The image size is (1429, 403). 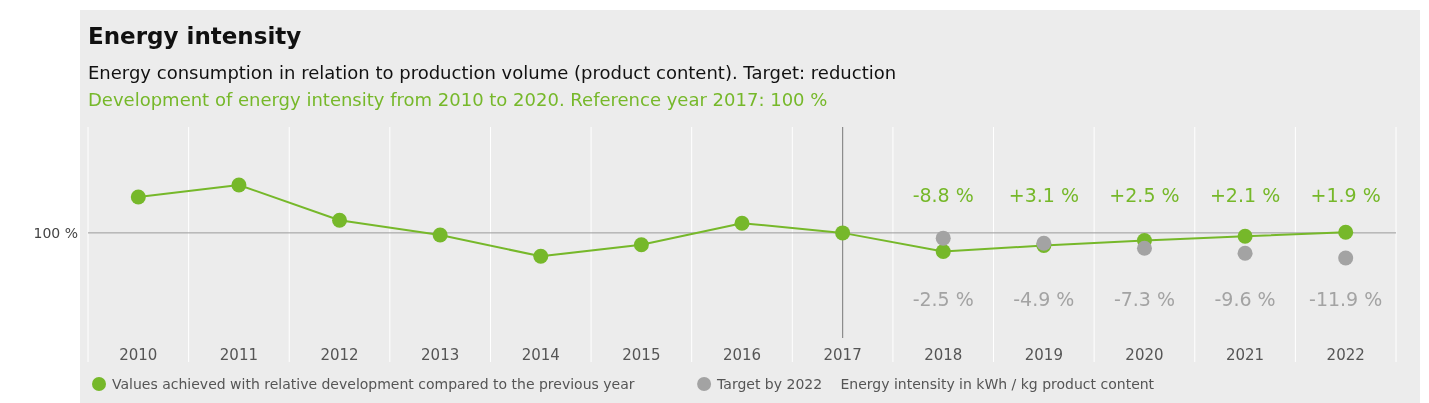 I want to click on x-tick-label: 2013, so click(x=440, y=355).